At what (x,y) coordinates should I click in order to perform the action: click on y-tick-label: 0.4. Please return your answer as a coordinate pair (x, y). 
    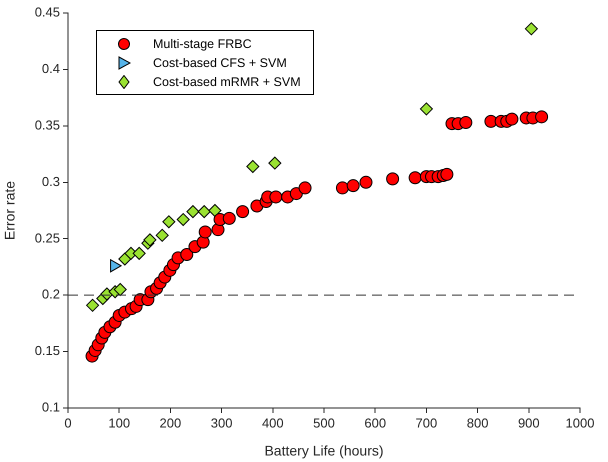
    Looking at the image, I should click on (51, 68).